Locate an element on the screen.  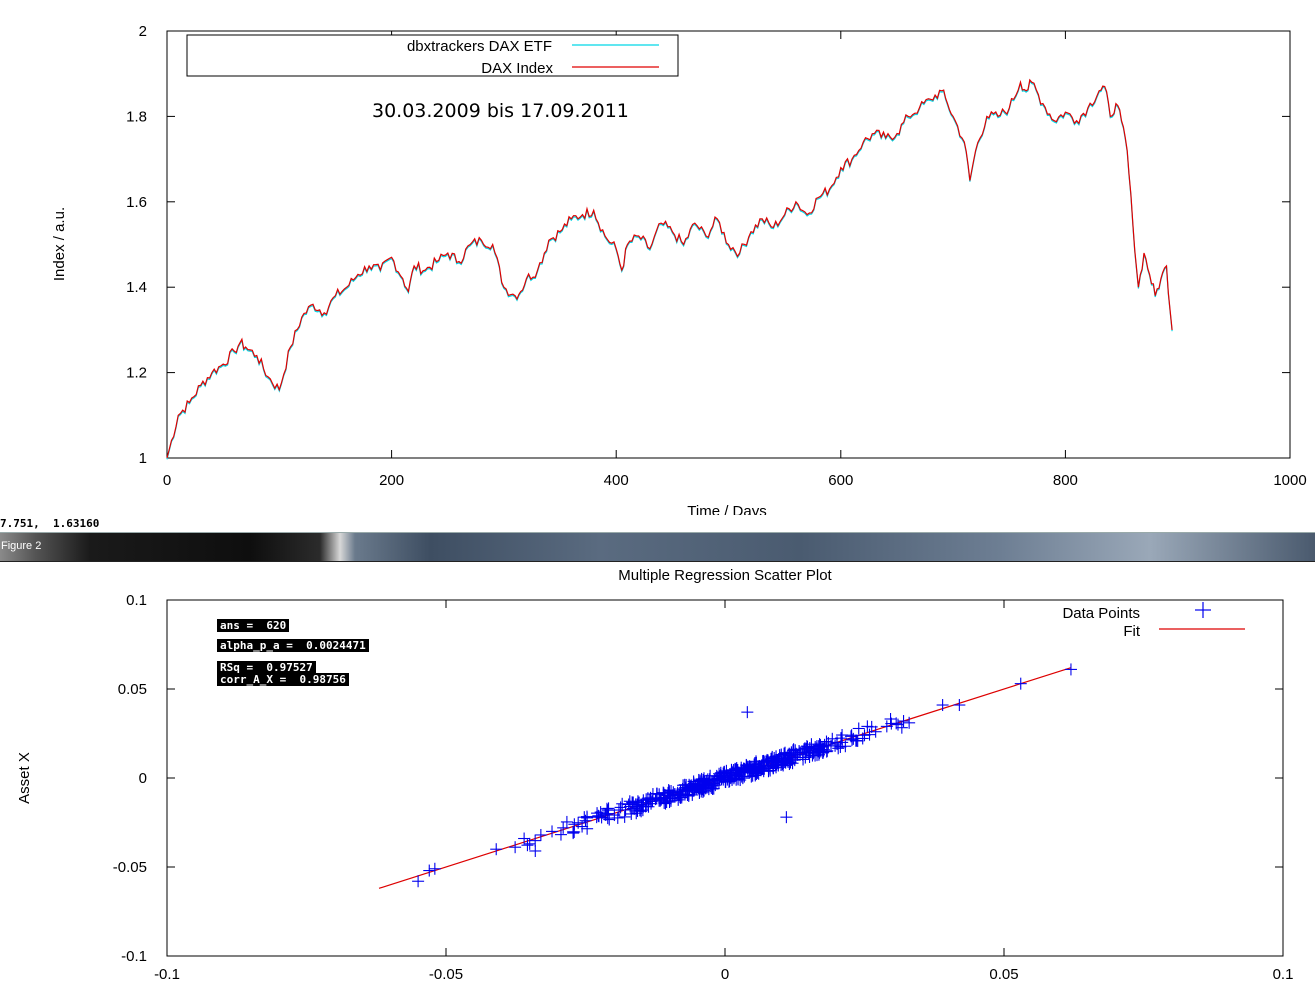
y-tick-label: -0.05 is located at coordinates (130, 867).